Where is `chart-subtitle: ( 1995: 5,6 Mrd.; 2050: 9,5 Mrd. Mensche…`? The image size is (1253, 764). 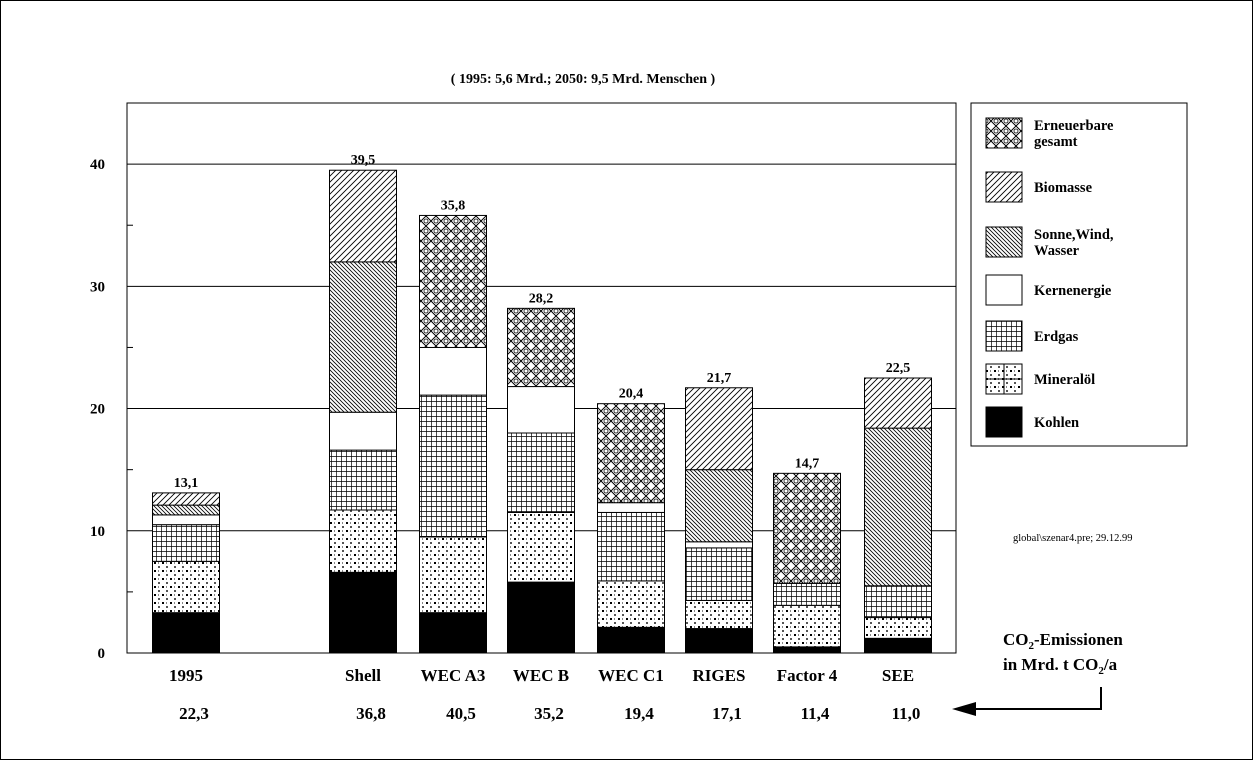 chart-subtitle: ( 1995: 5,6 Mrd.; 2050: 9,5 Mrd. Mensche… is located at coordinates (583, 79).